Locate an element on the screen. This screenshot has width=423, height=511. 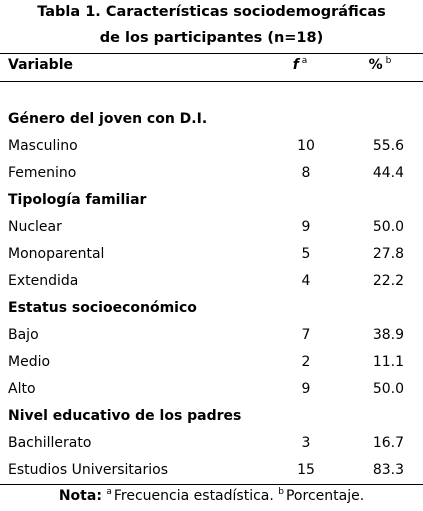
note-mark-a: a is located at coordinates (109, 492).